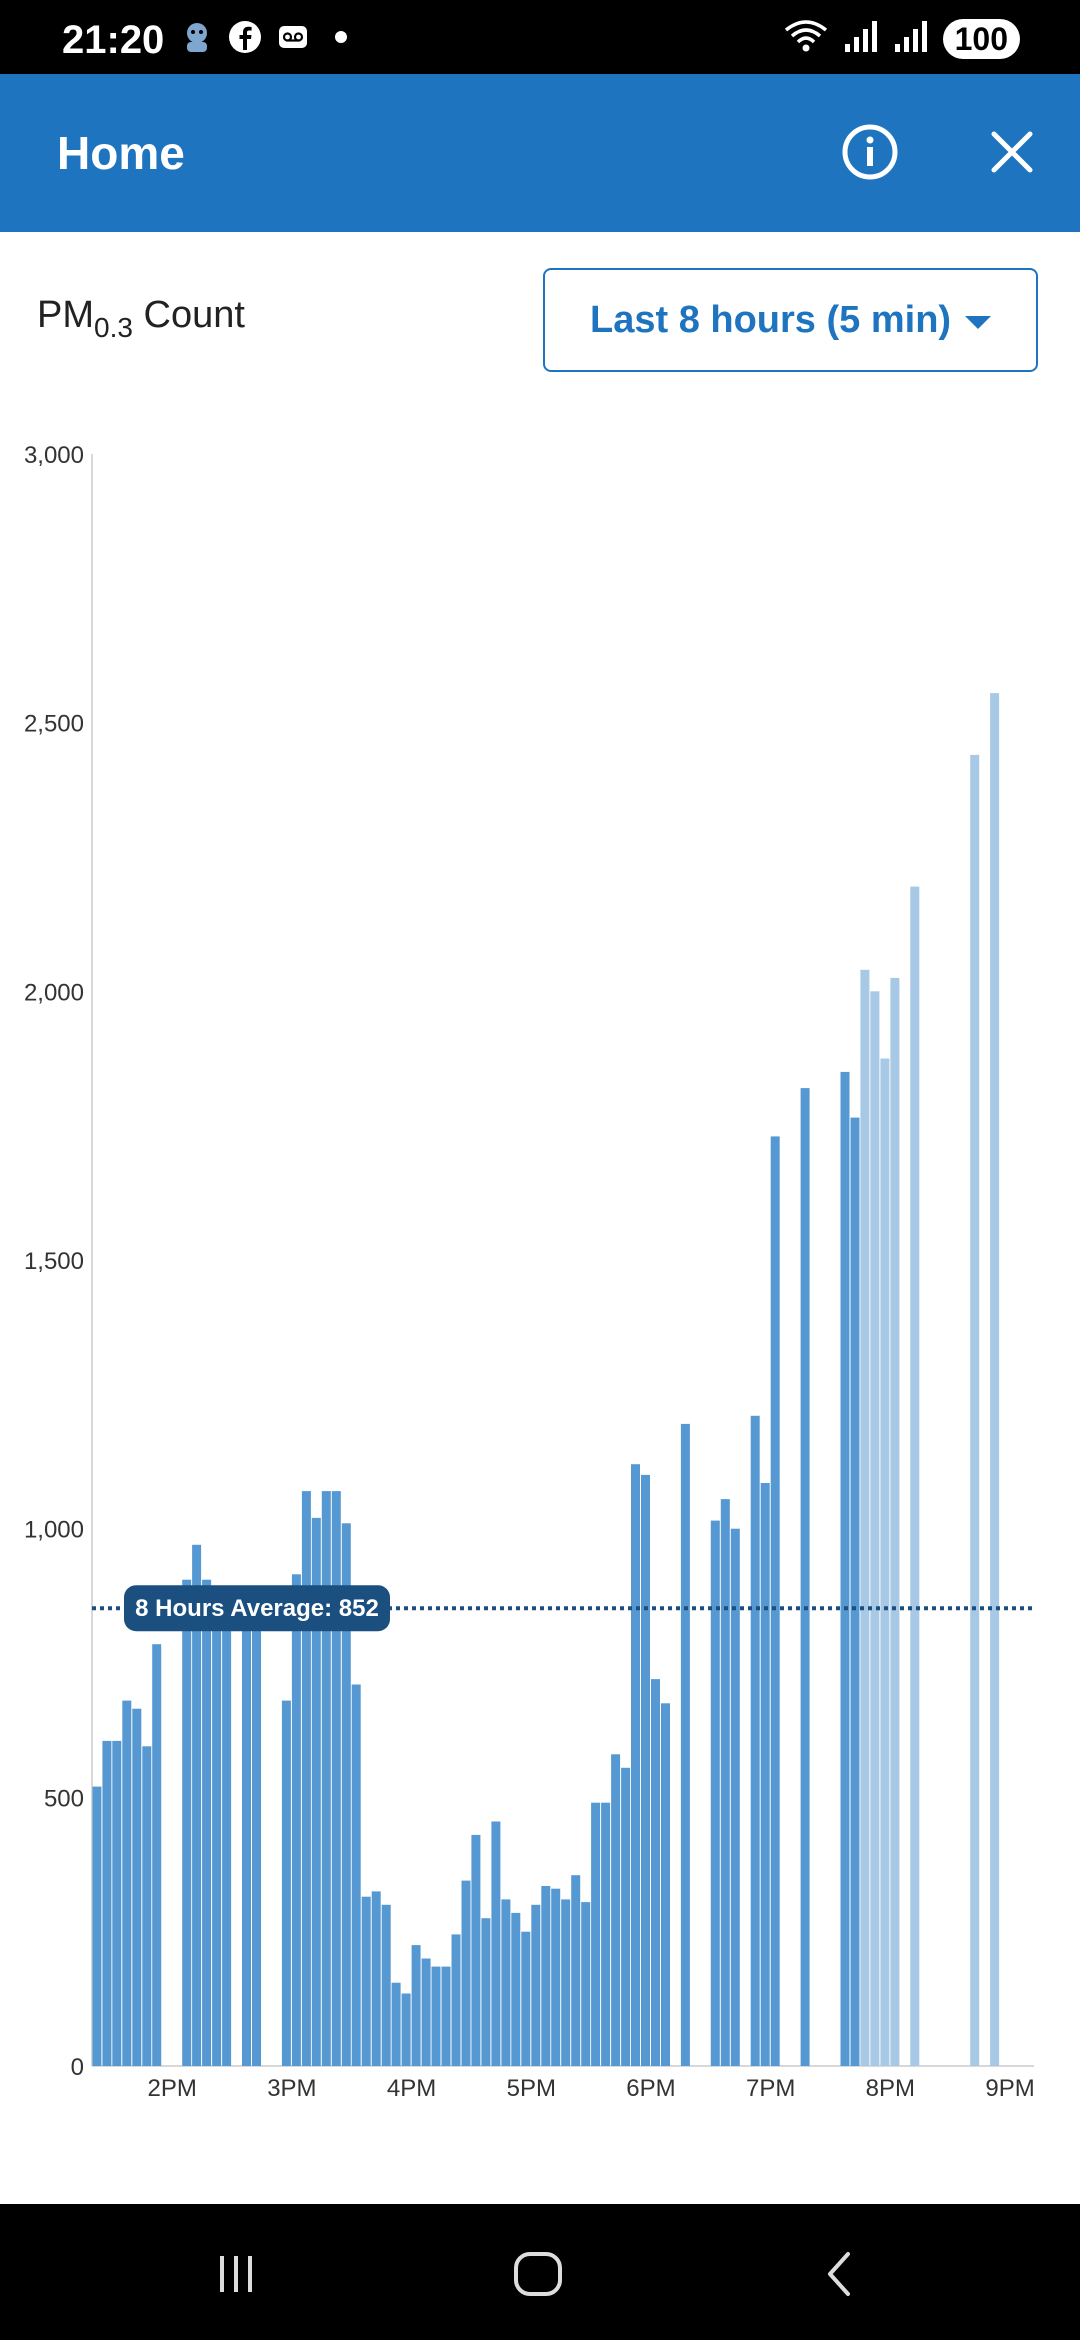  Describe the element at coordinates (770, 2088) in the screenshot. I see `x-tick-label: 7PM` at that location.